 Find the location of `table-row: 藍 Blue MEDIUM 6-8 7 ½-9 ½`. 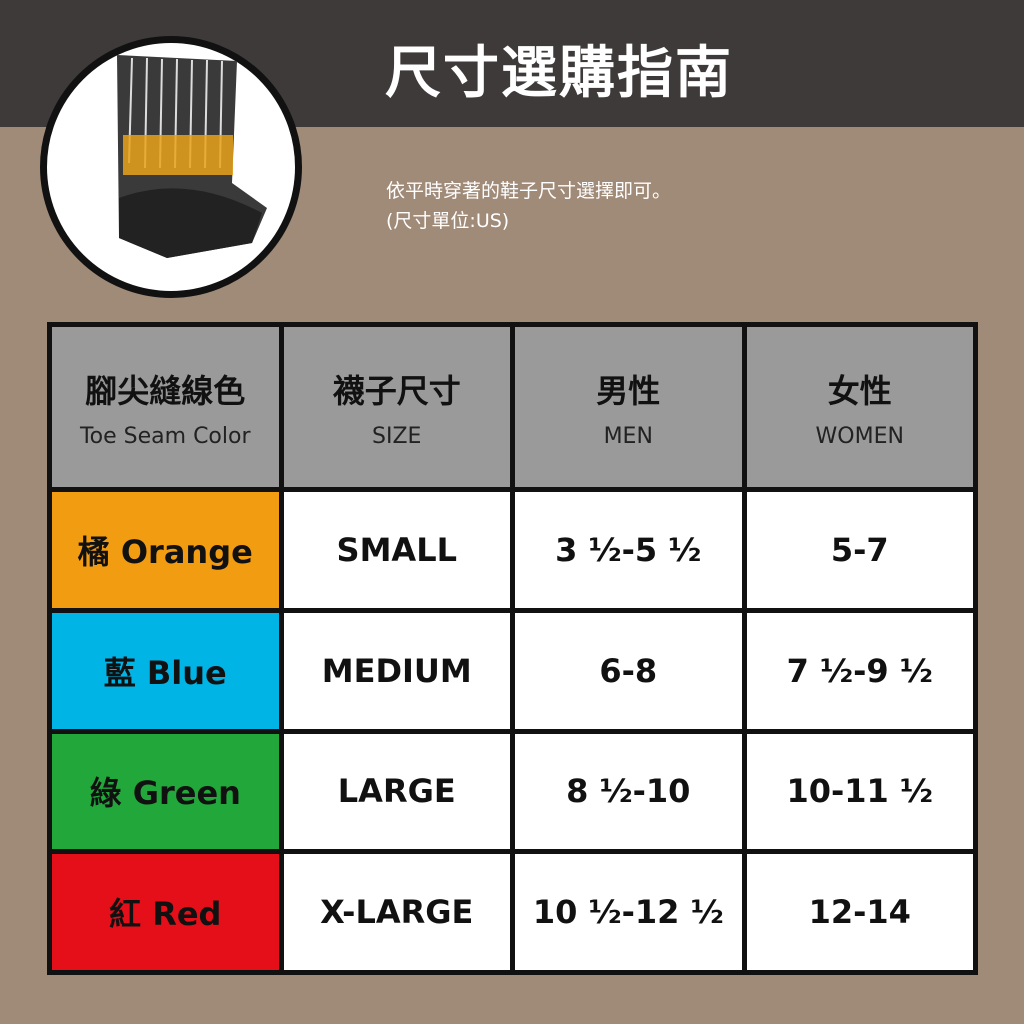

table-row: 藍 Blue MEDIUM 6-8 7 ½-9 ½ is located at coordinates (512, 670).